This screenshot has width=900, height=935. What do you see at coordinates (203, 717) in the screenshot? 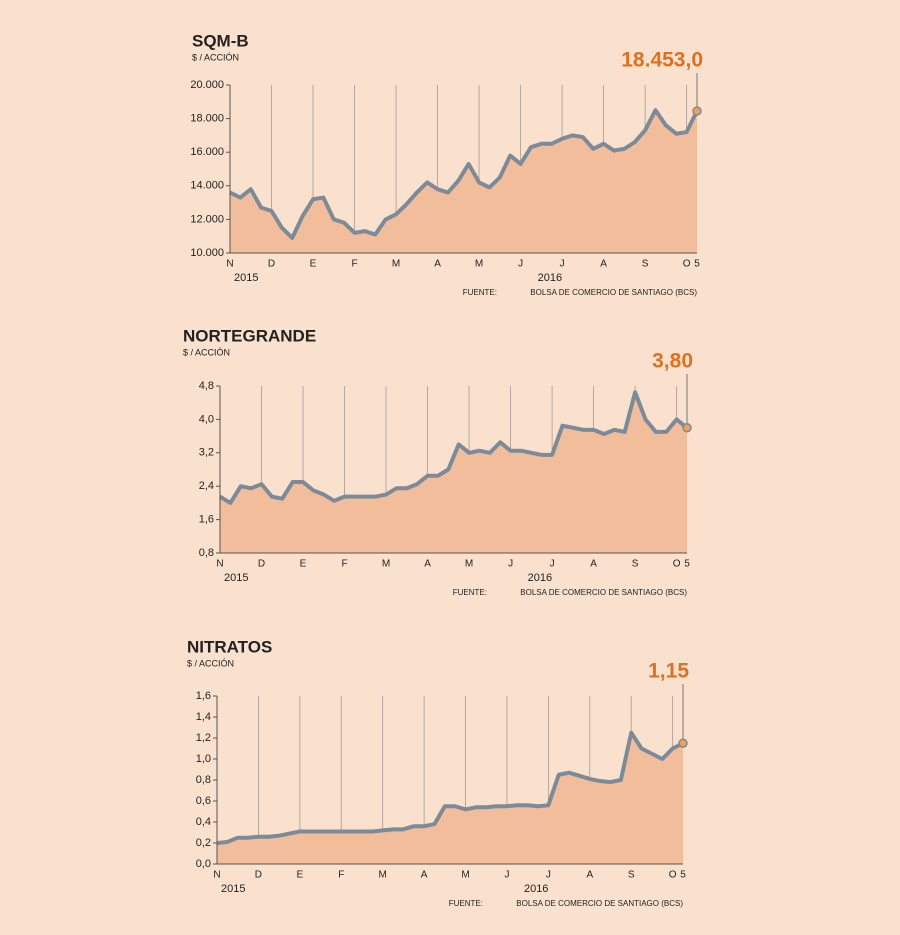
I see `y-tick-label: 1,4` at bounding box center [203, 717].